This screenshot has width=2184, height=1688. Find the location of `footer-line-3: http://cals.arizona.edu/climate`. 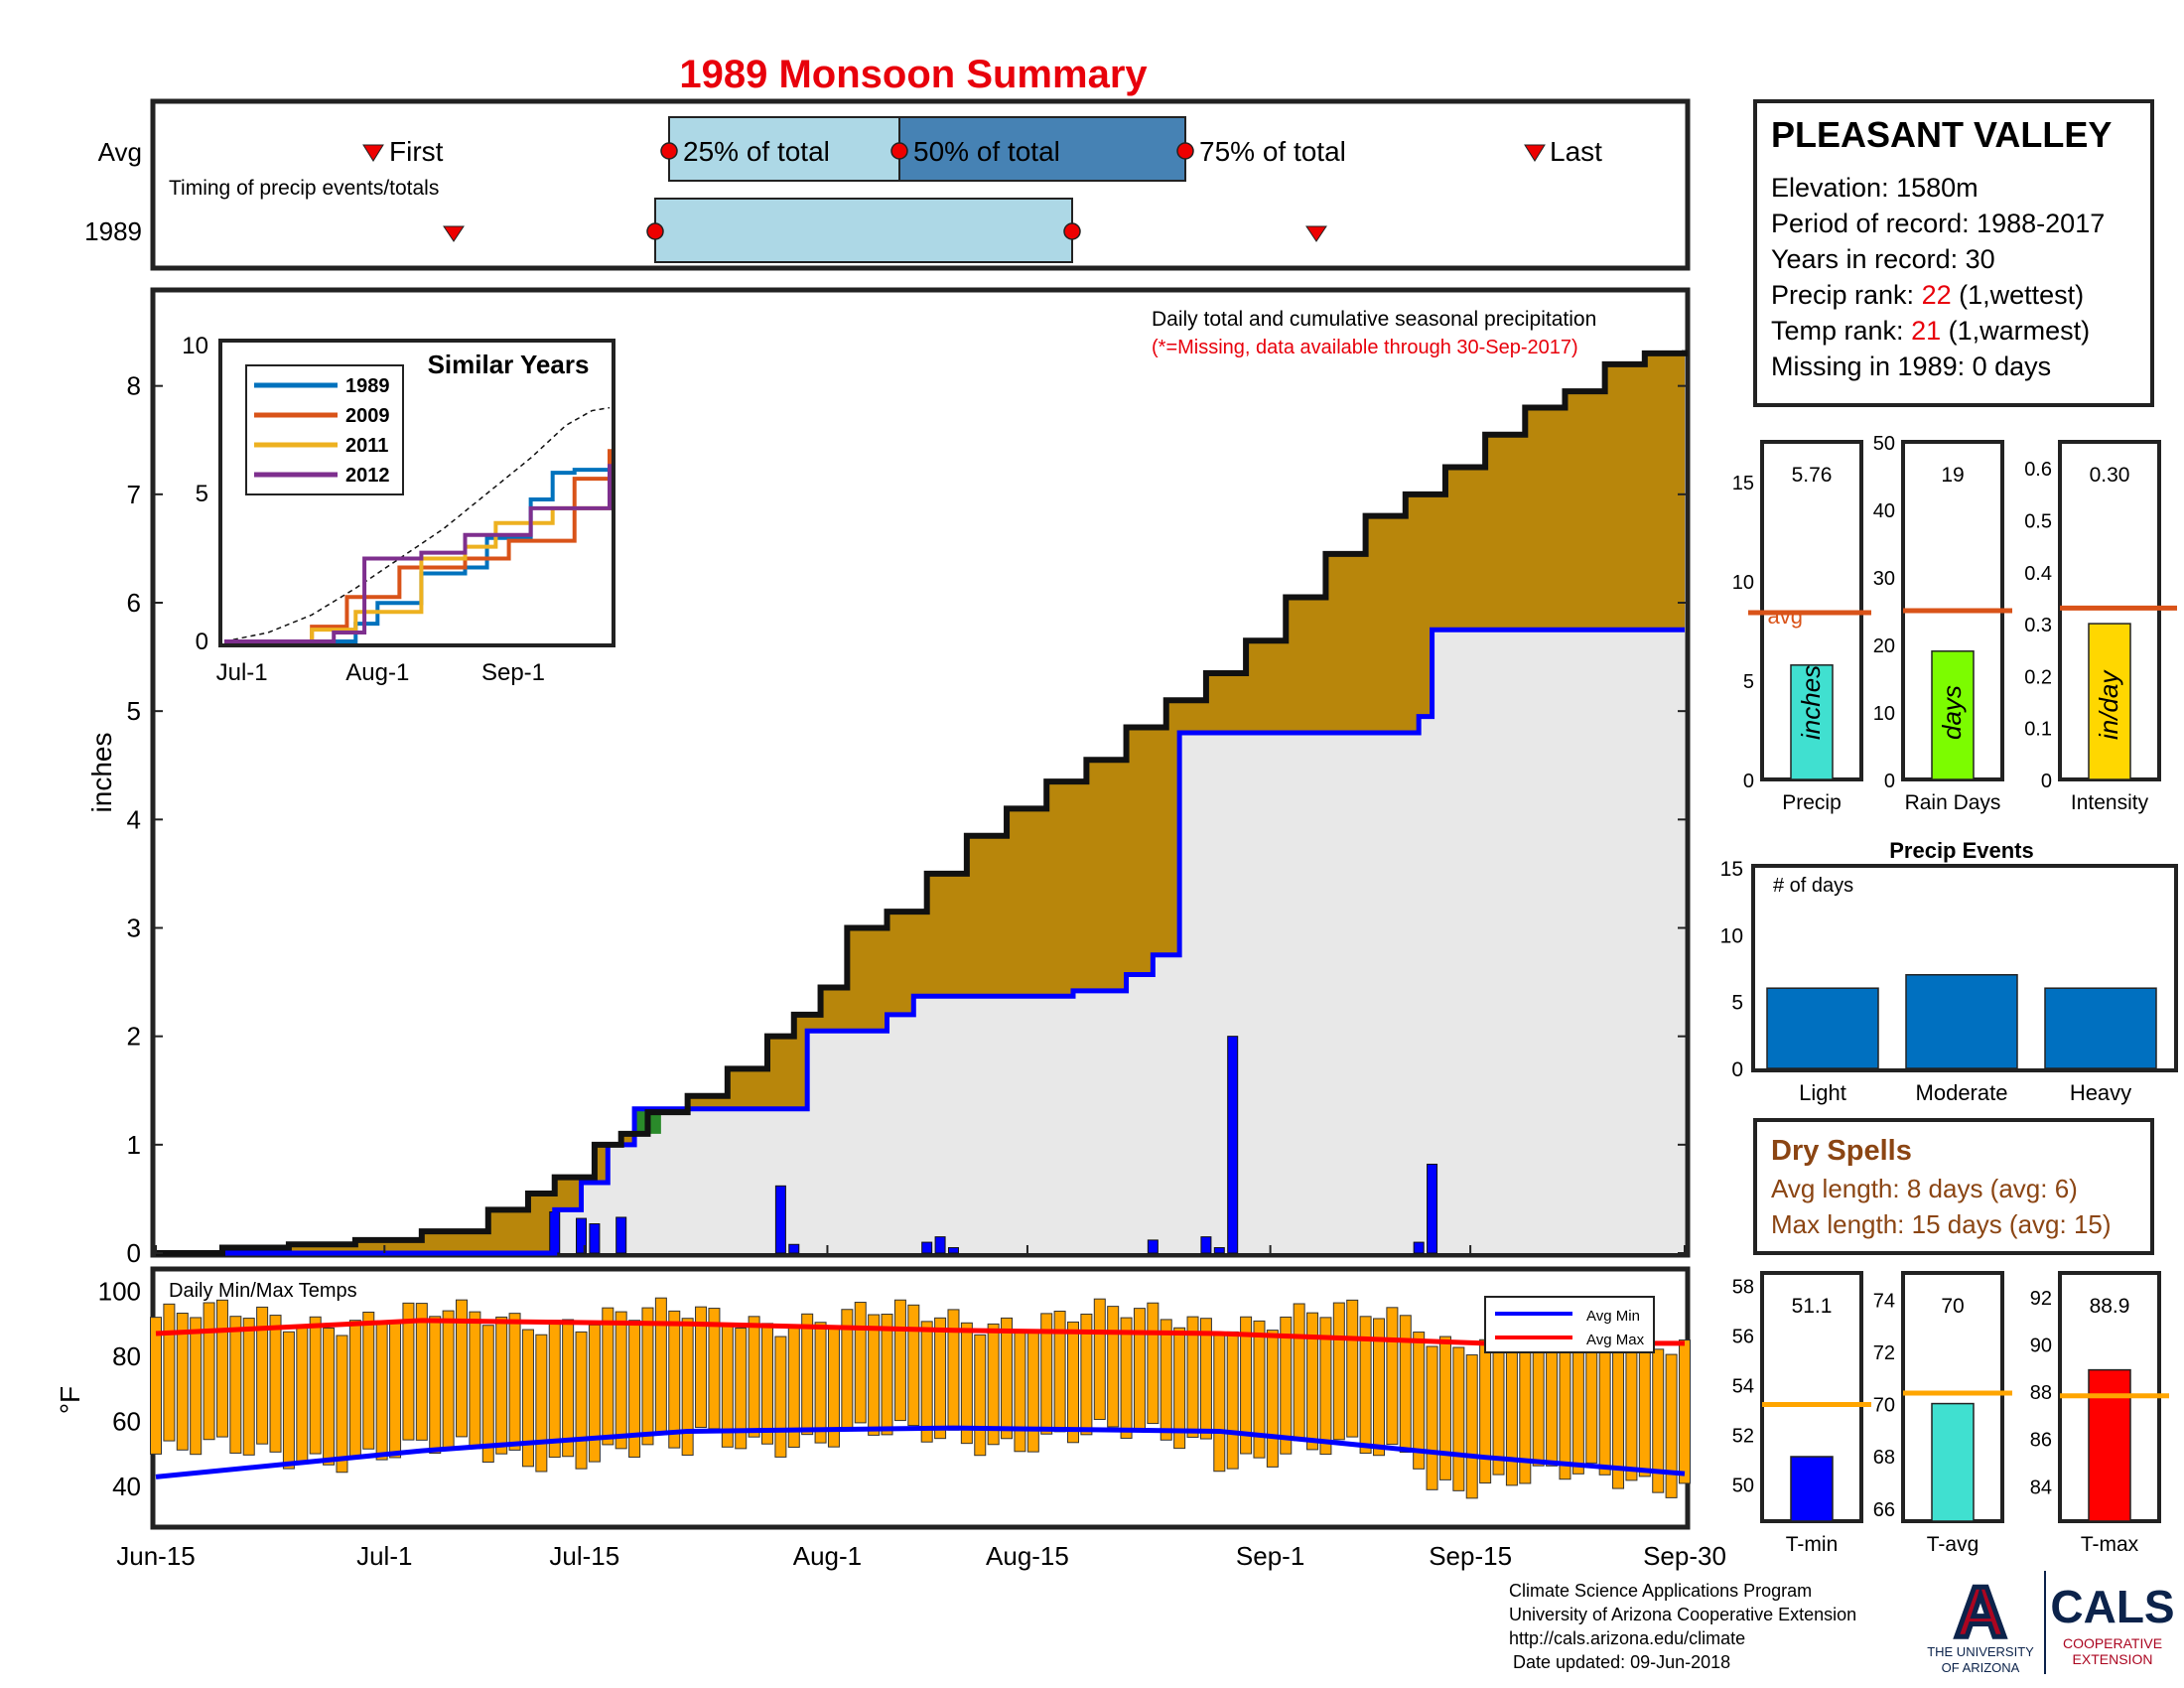

footer-line-3: http://cals.arizona.edu/climate is located at coordinates (1627, 1638).